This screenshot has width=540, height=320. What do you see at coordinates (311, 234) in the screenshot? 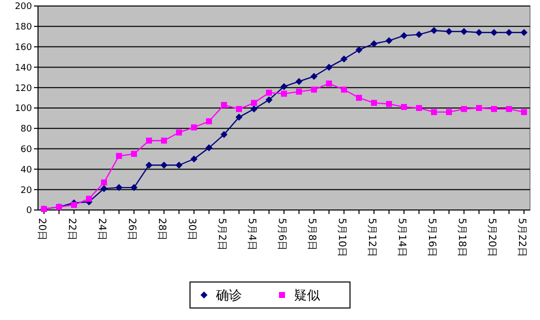
I see `x-tick-label: 5月8日` at bounding box center [311, 234].